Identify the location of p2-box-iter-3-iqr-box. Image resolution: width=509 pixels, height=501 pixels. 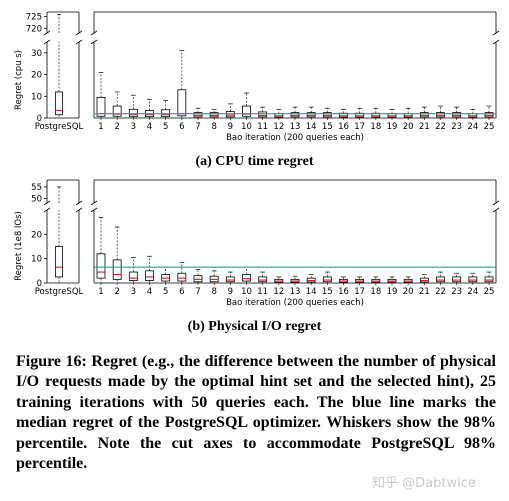
(133, 276).